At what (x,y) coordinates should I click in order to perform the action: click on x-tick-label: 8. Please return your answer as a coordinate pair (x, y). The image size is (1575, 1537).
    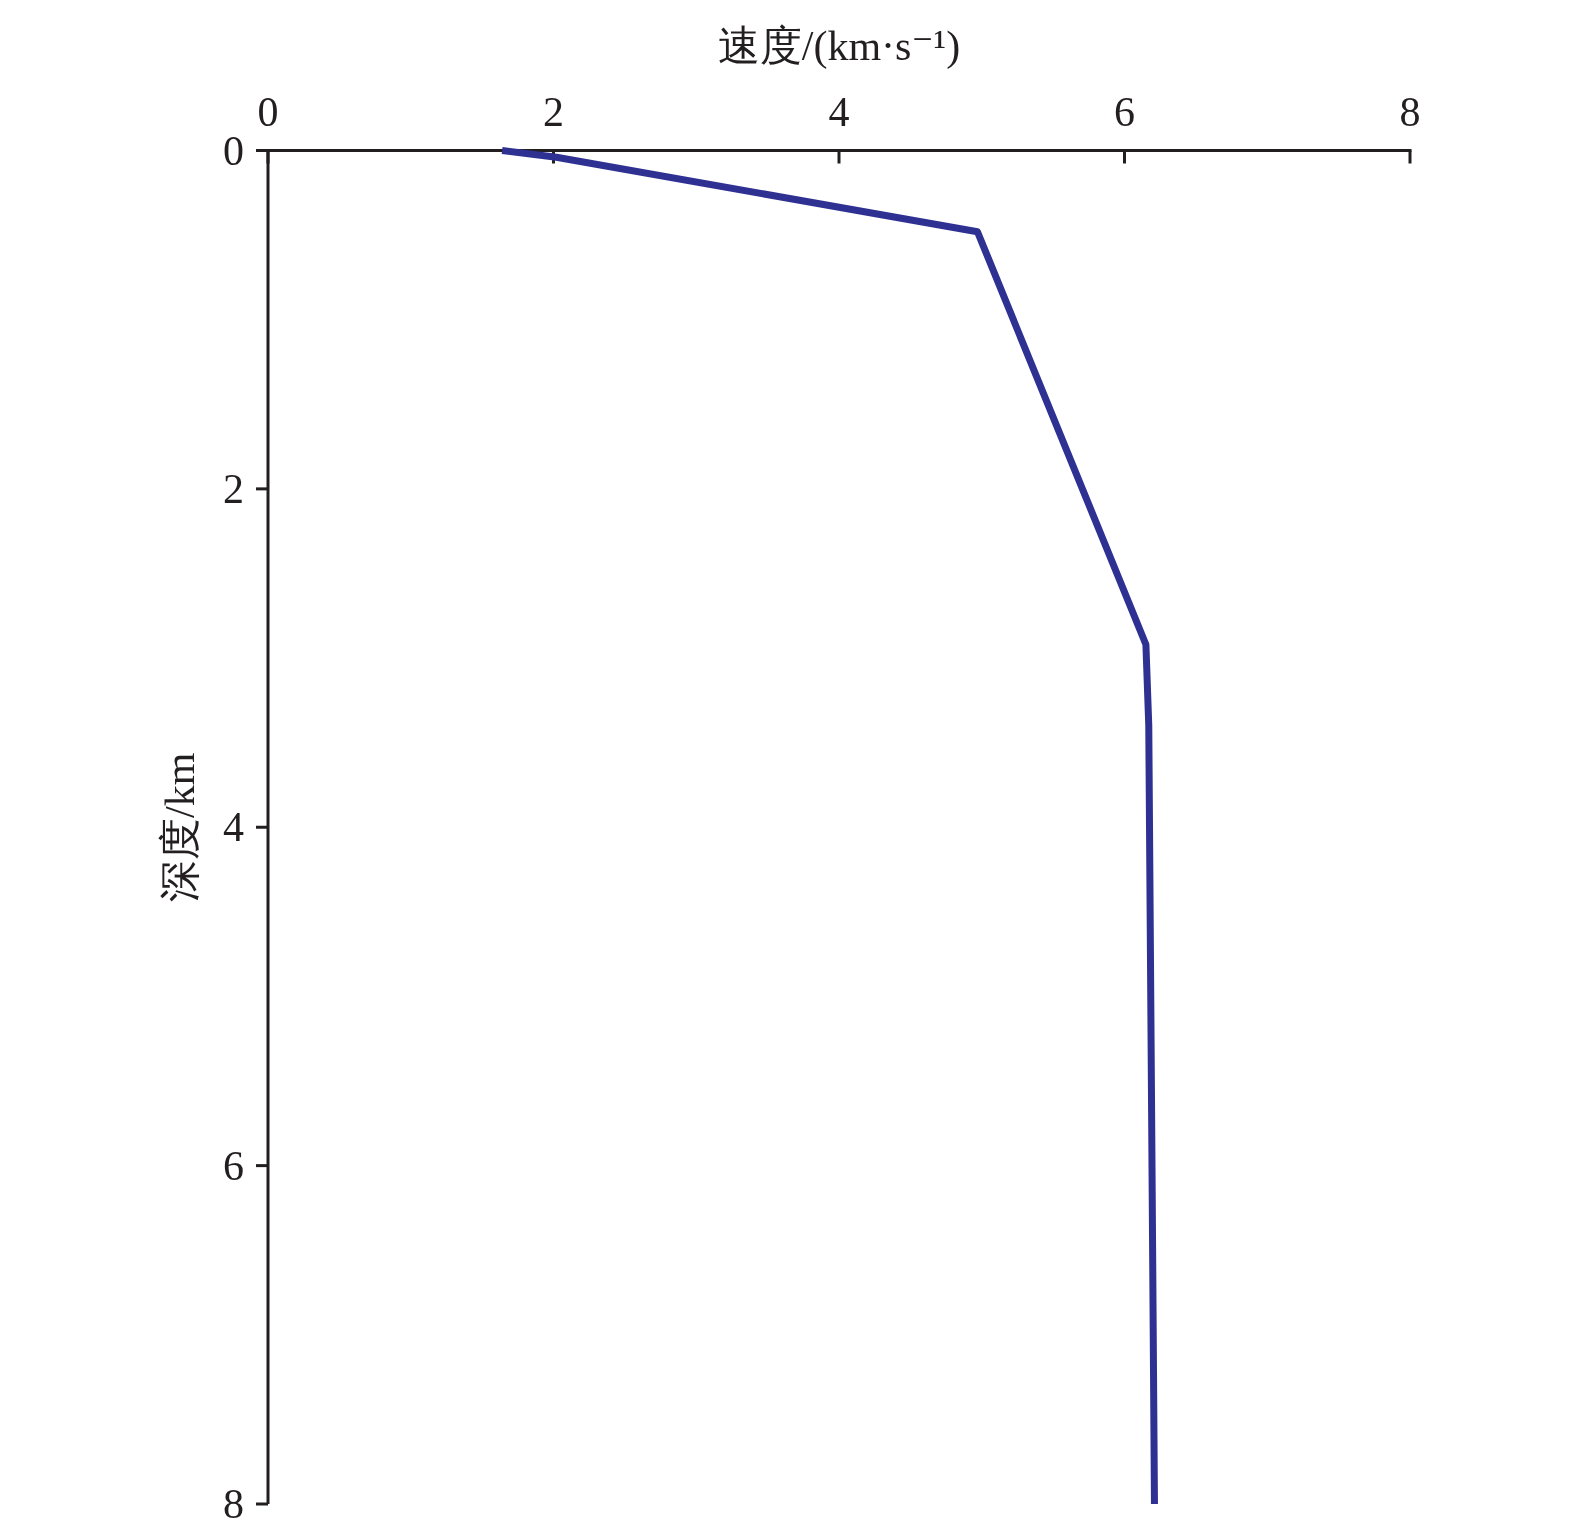
    Looking at the image, I should click on (1410, 112).